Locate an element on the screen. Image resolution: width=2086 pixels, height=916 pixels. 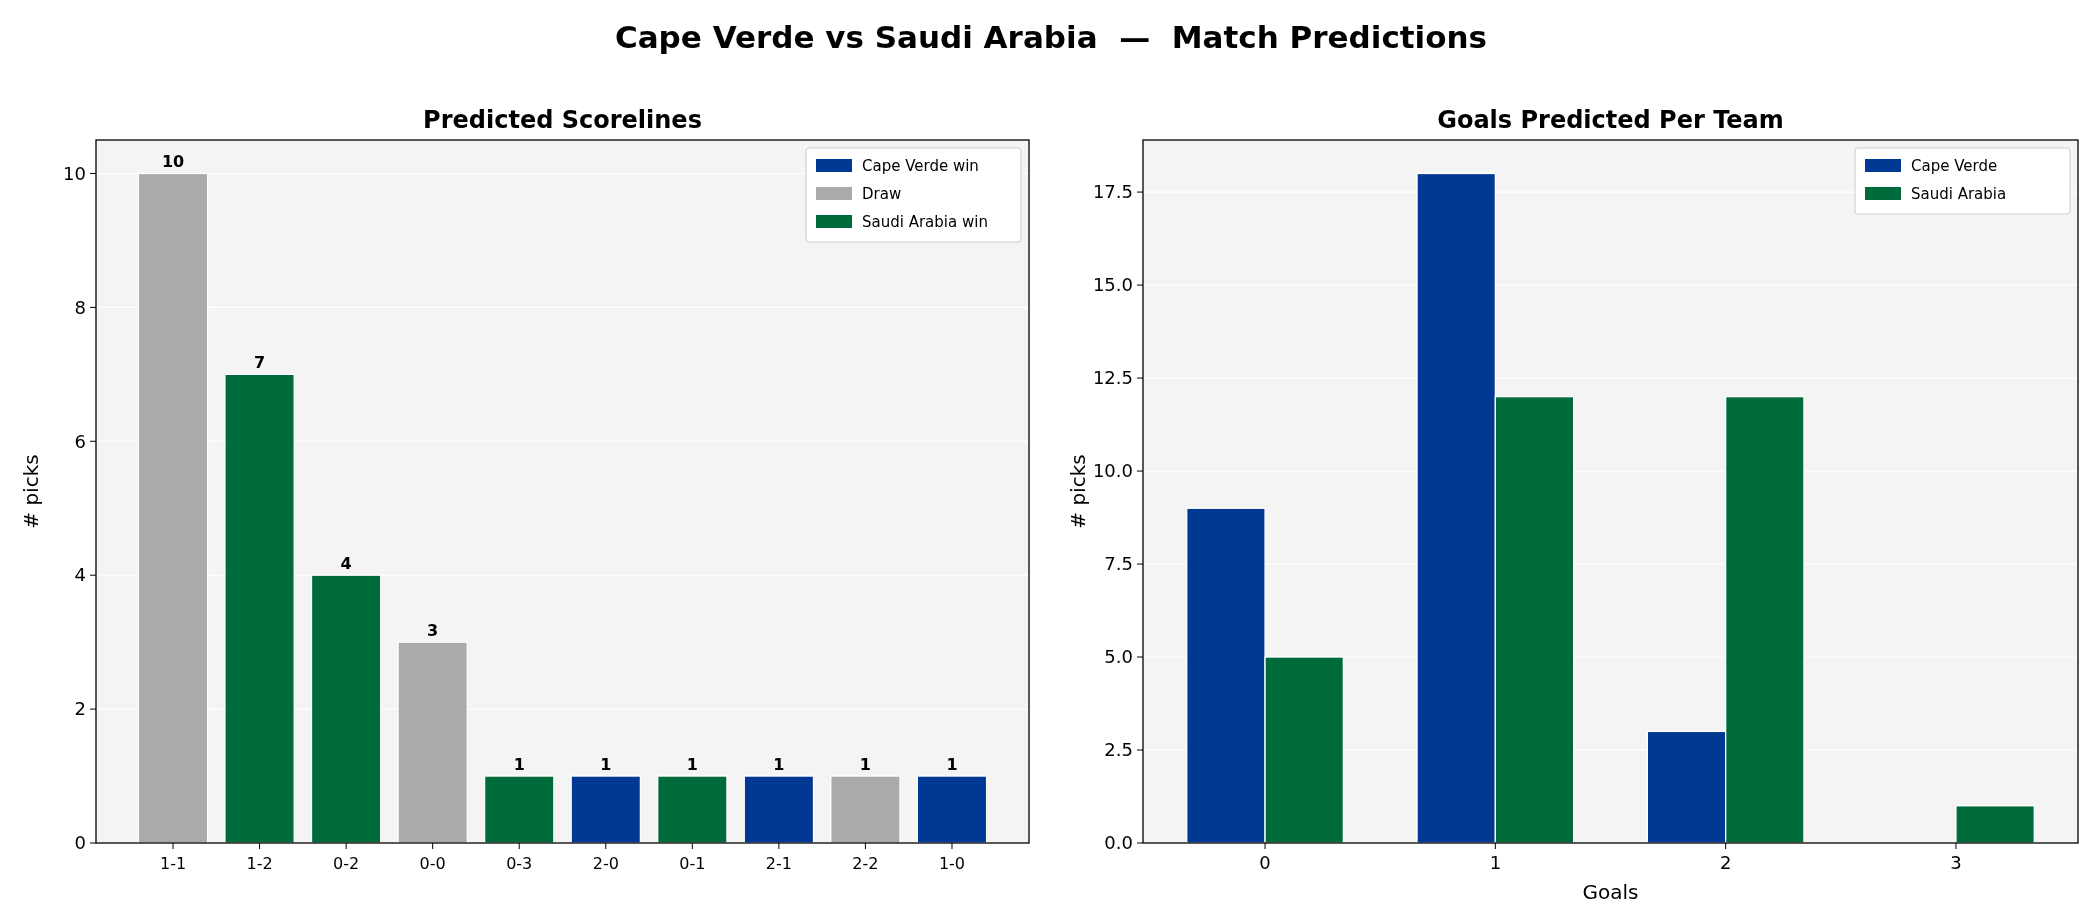
chart-title: Goals Predicted Per Team is located at coordinates (1610, 120).